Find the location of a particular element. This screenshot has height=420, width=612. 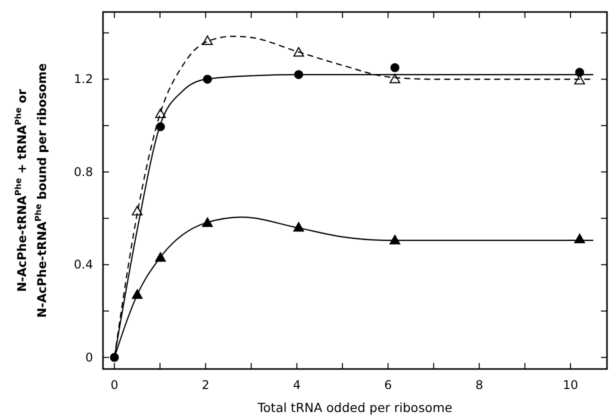

y-tick-label: 0.4 is located at coordinates (83, 265).